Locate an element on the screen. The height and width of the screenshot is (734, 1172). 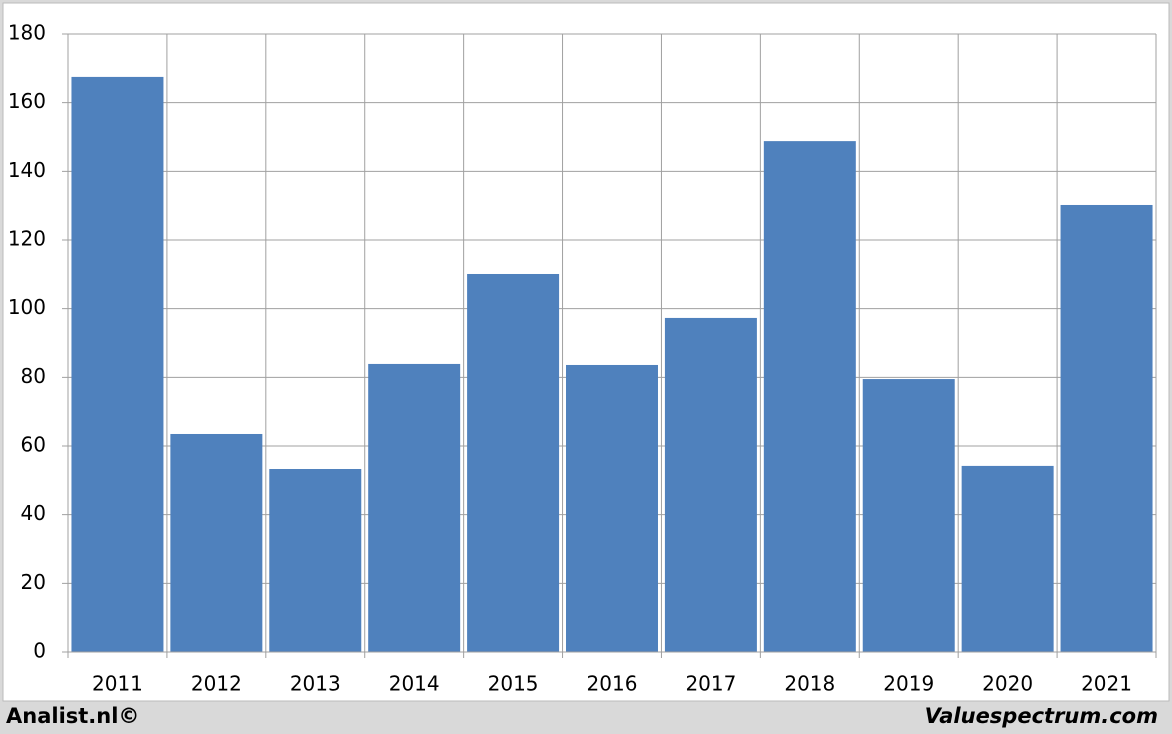
y-tick-label: 120 is located at coordinates (27, 239).